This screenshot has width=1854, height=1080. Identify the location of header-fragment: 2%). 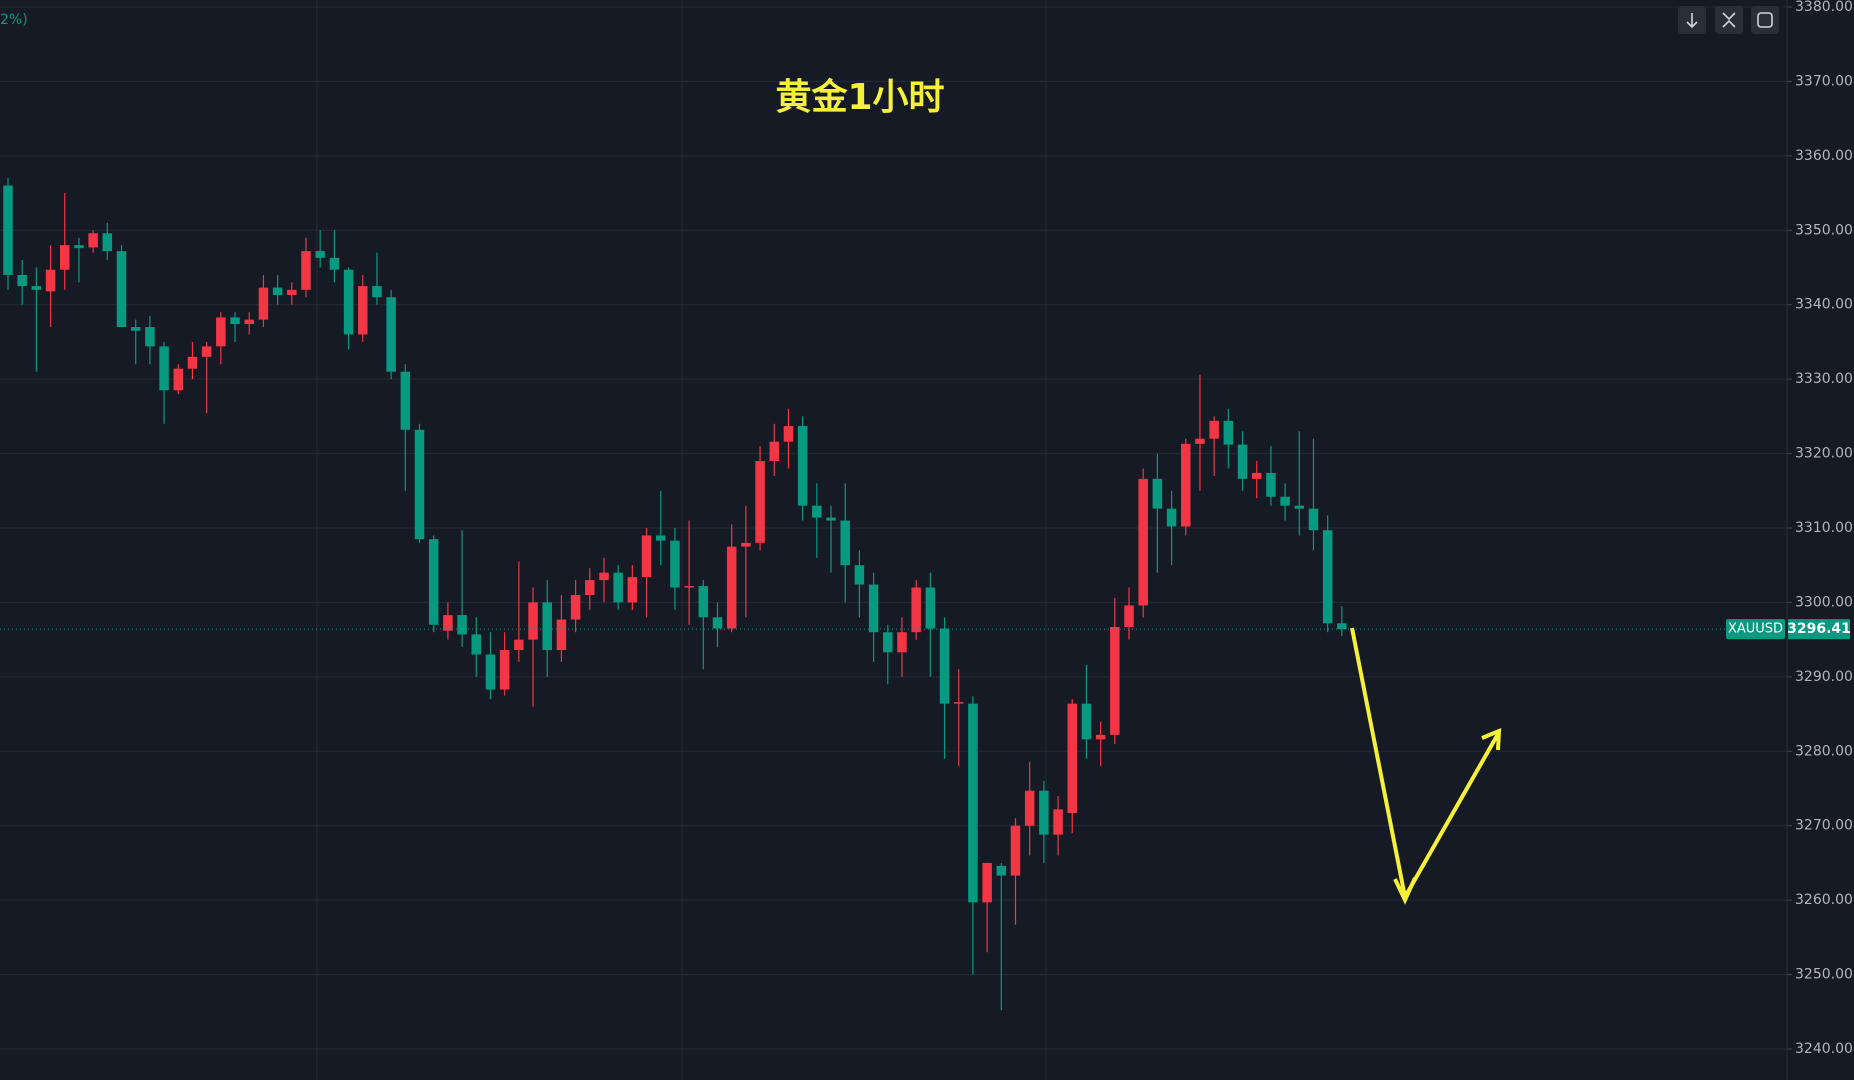
(14, 20).